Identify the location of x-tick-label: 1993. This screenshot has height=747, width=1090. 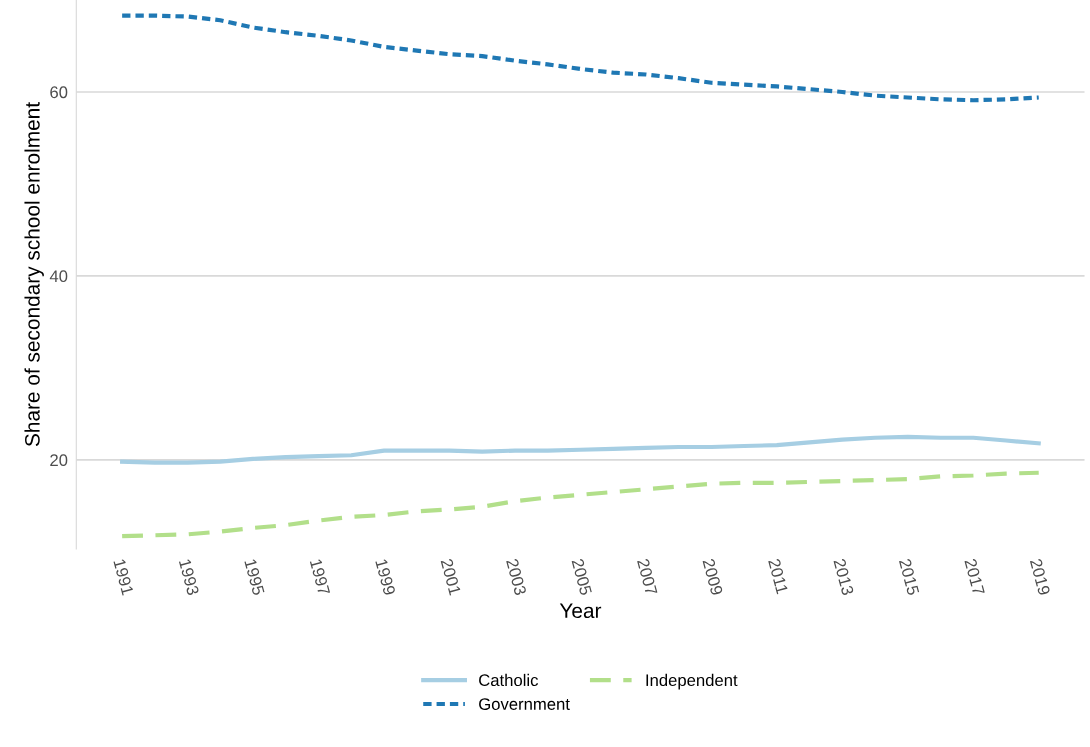
(189, 577).